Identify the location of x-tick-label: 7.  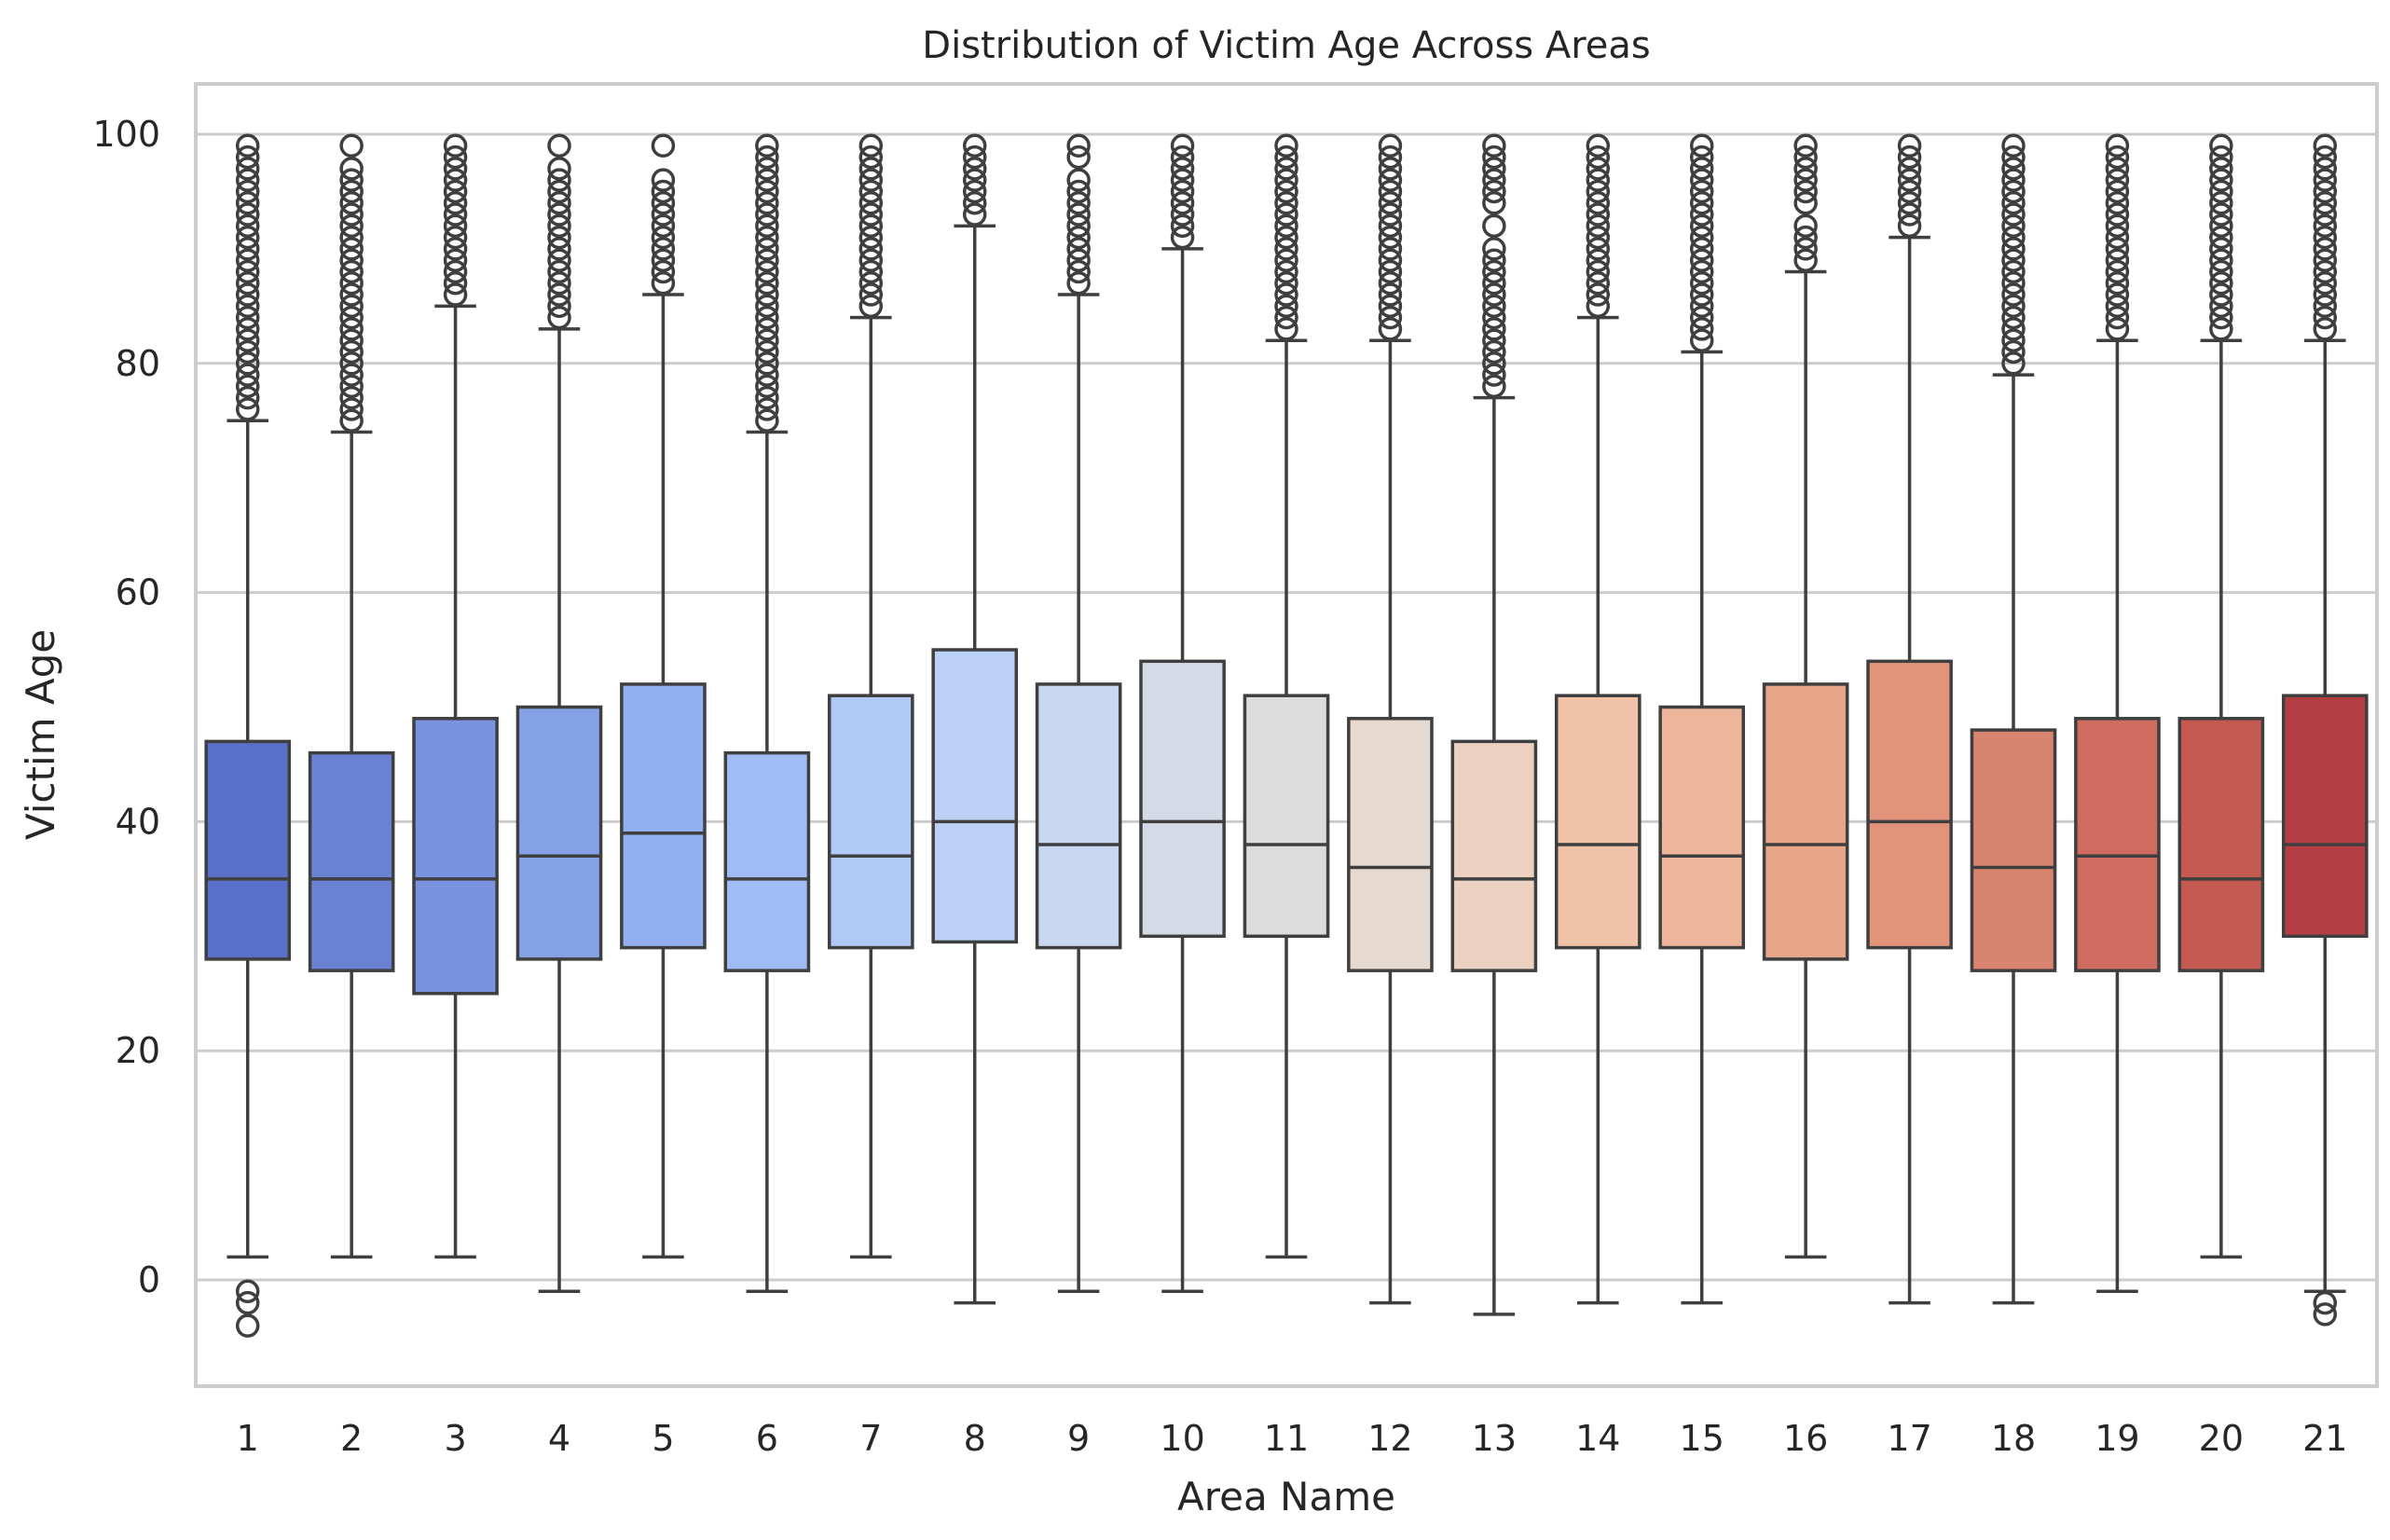
(870, 1438).